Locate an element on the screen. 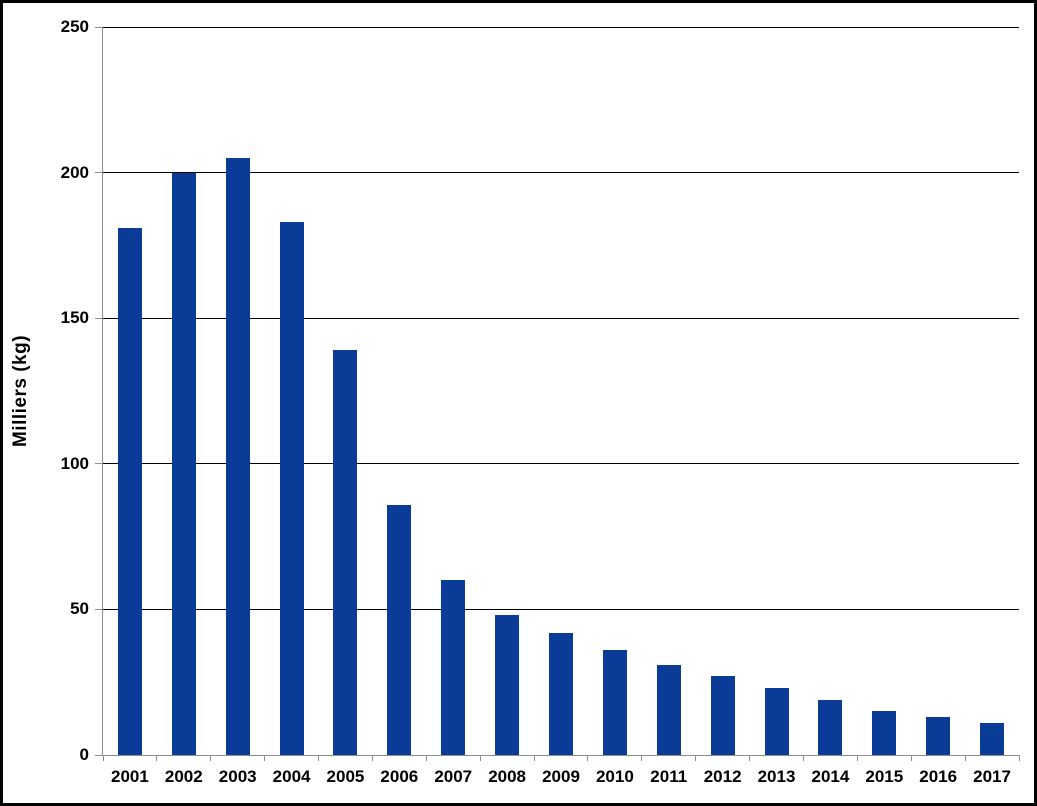  x-tick-label: 2004 is located at coordinates (291, 776).